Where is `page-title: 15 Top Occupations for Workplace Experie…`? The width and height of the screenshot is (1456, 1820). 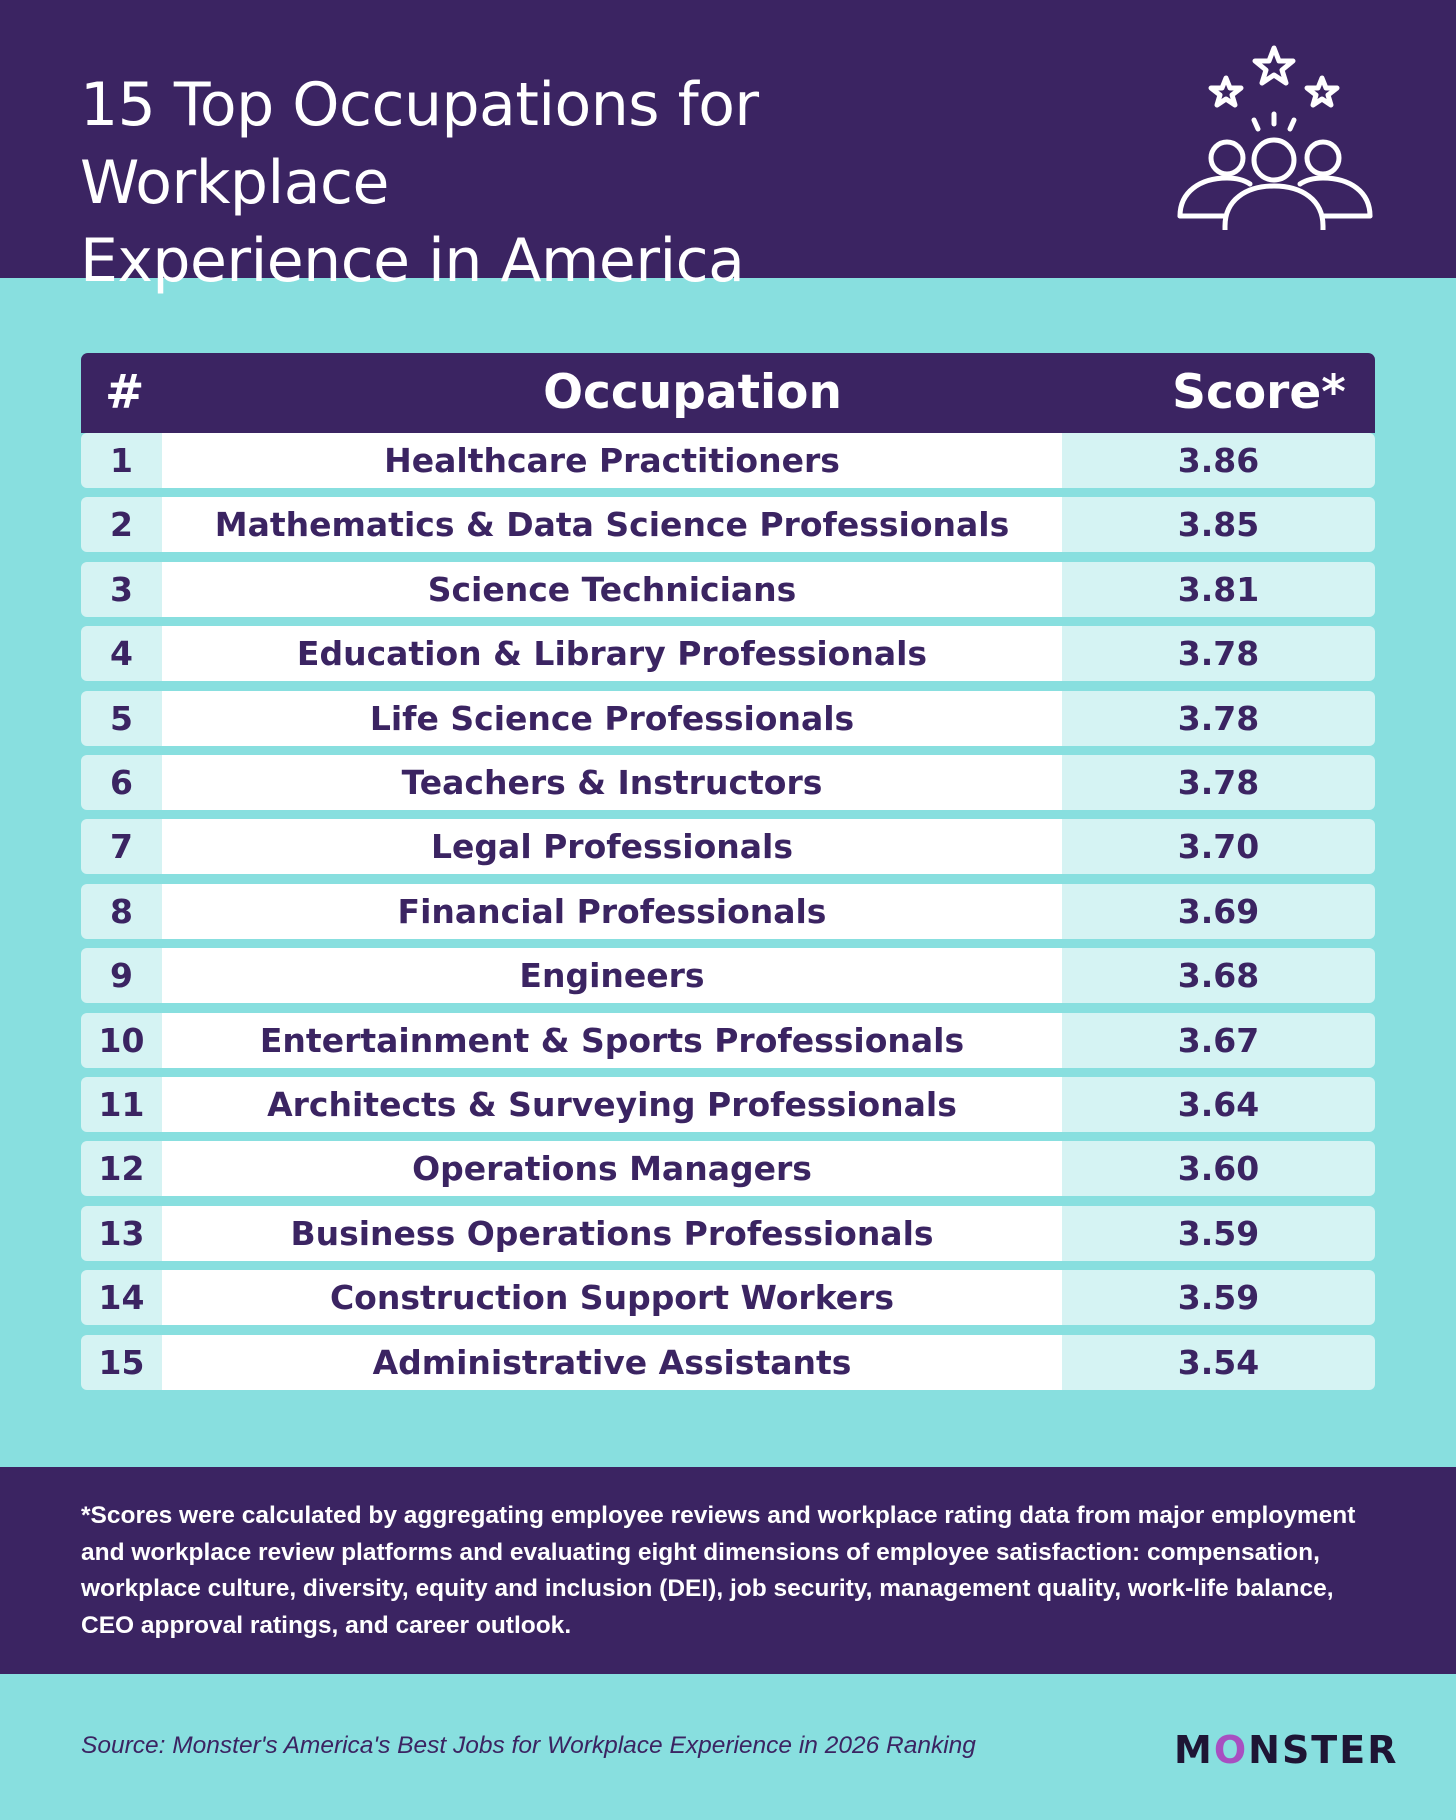
page-title: 15 Top Occupations for Workplace Experie… is located at coordinates (419, 183).